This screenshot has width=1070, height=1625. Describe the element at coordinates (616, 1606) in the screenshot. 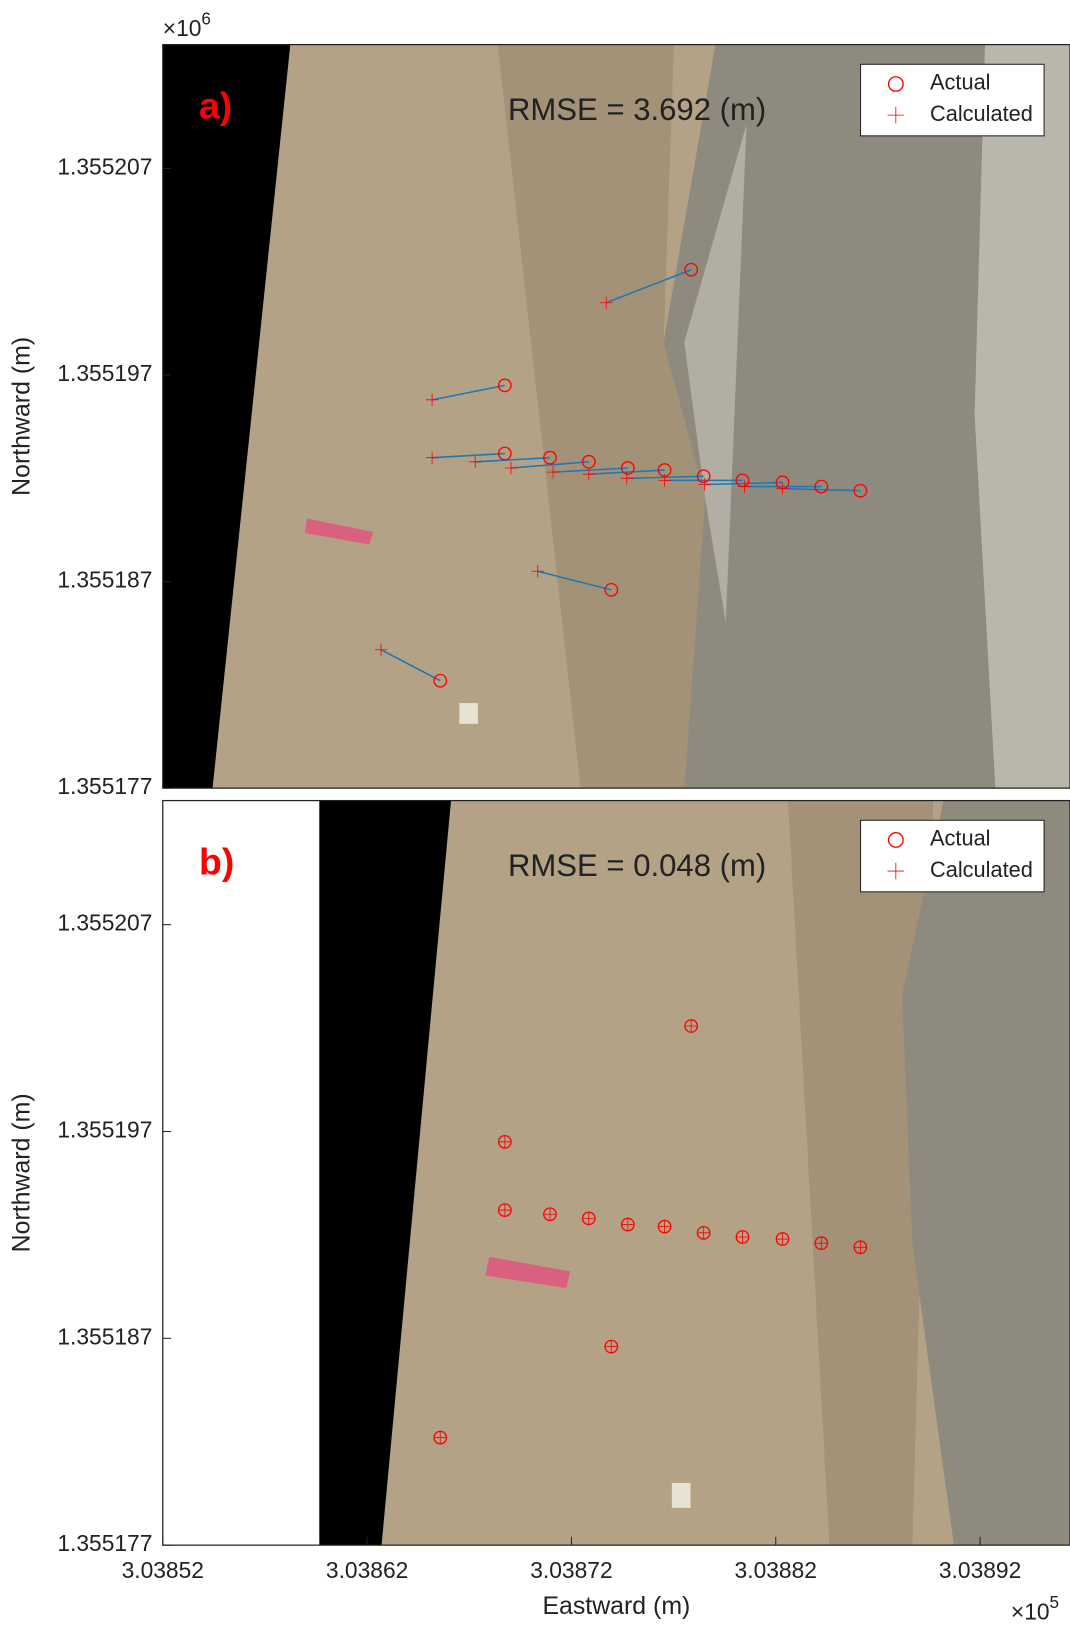

I see `x-axis-label: Eastward (m)` at that location.